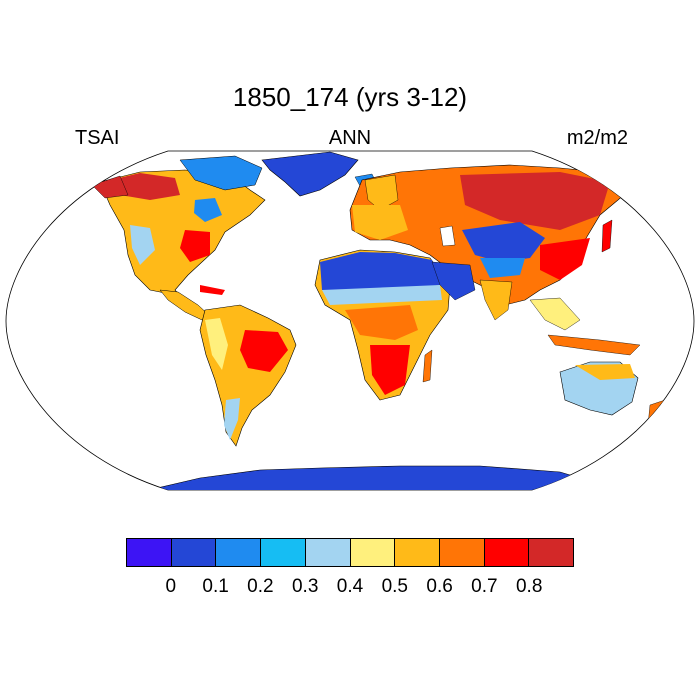 The image size is (700, 700). Describe the element at coordinates (350, 586) in the screenshot. I see `colorbar-tick-label: 0.4` at that location.